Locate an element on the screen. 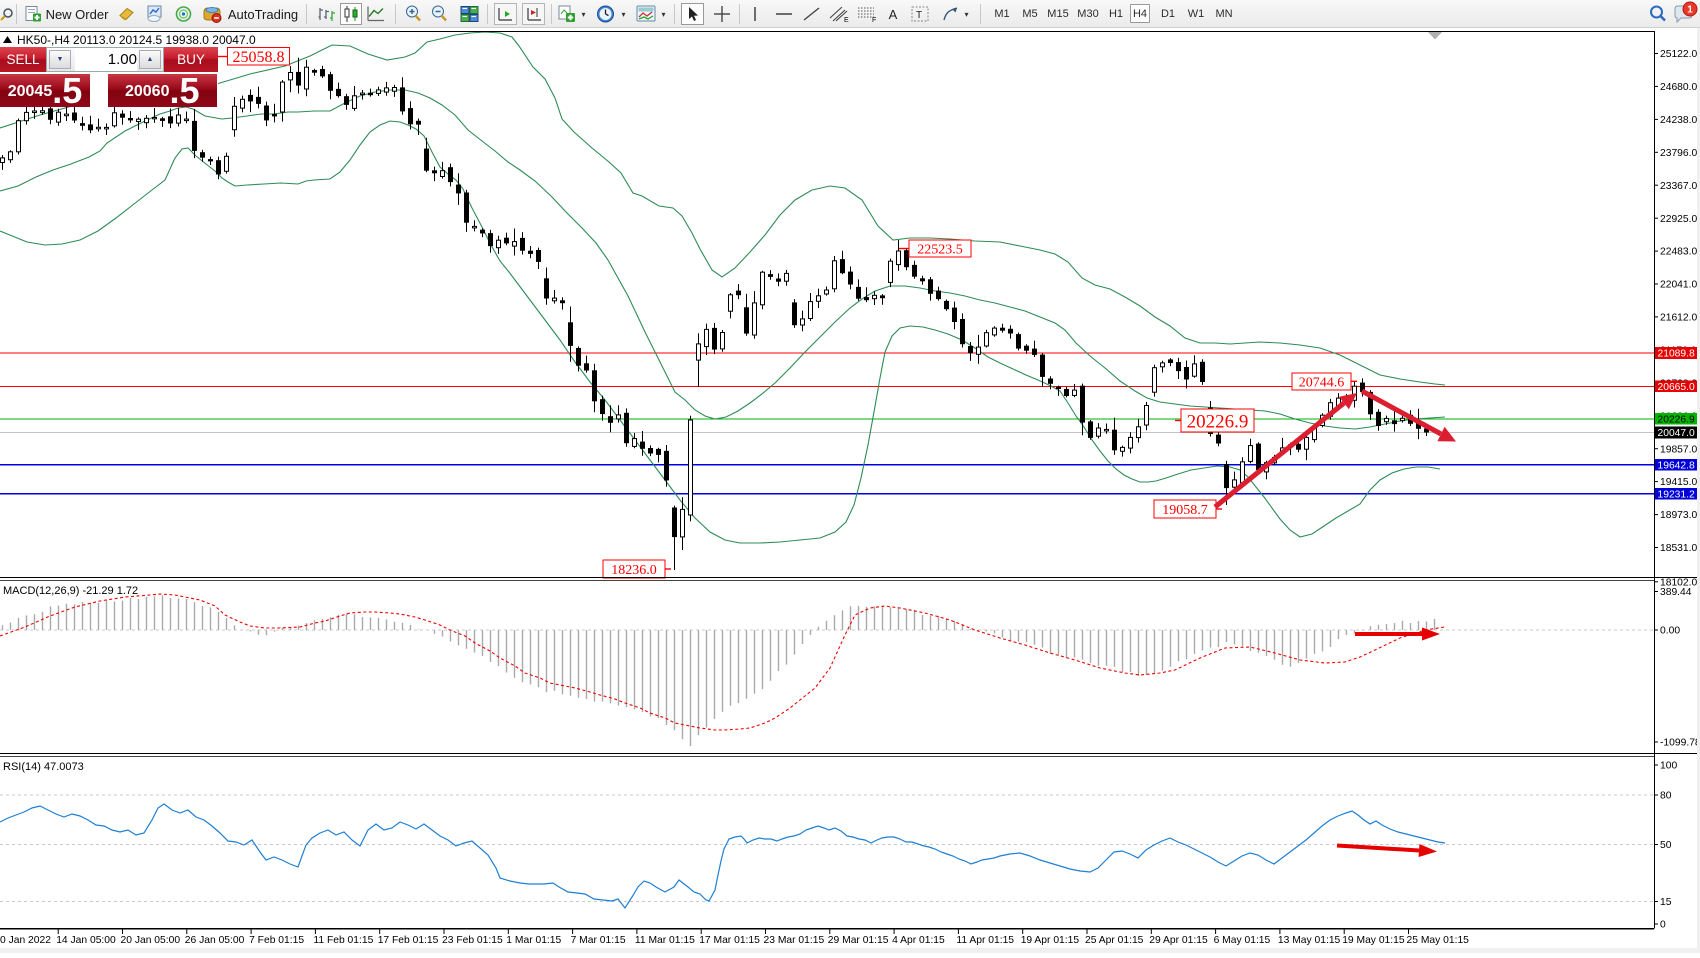  svg-text: 4 Apr 01:15 is located at coordinates (918, 940).